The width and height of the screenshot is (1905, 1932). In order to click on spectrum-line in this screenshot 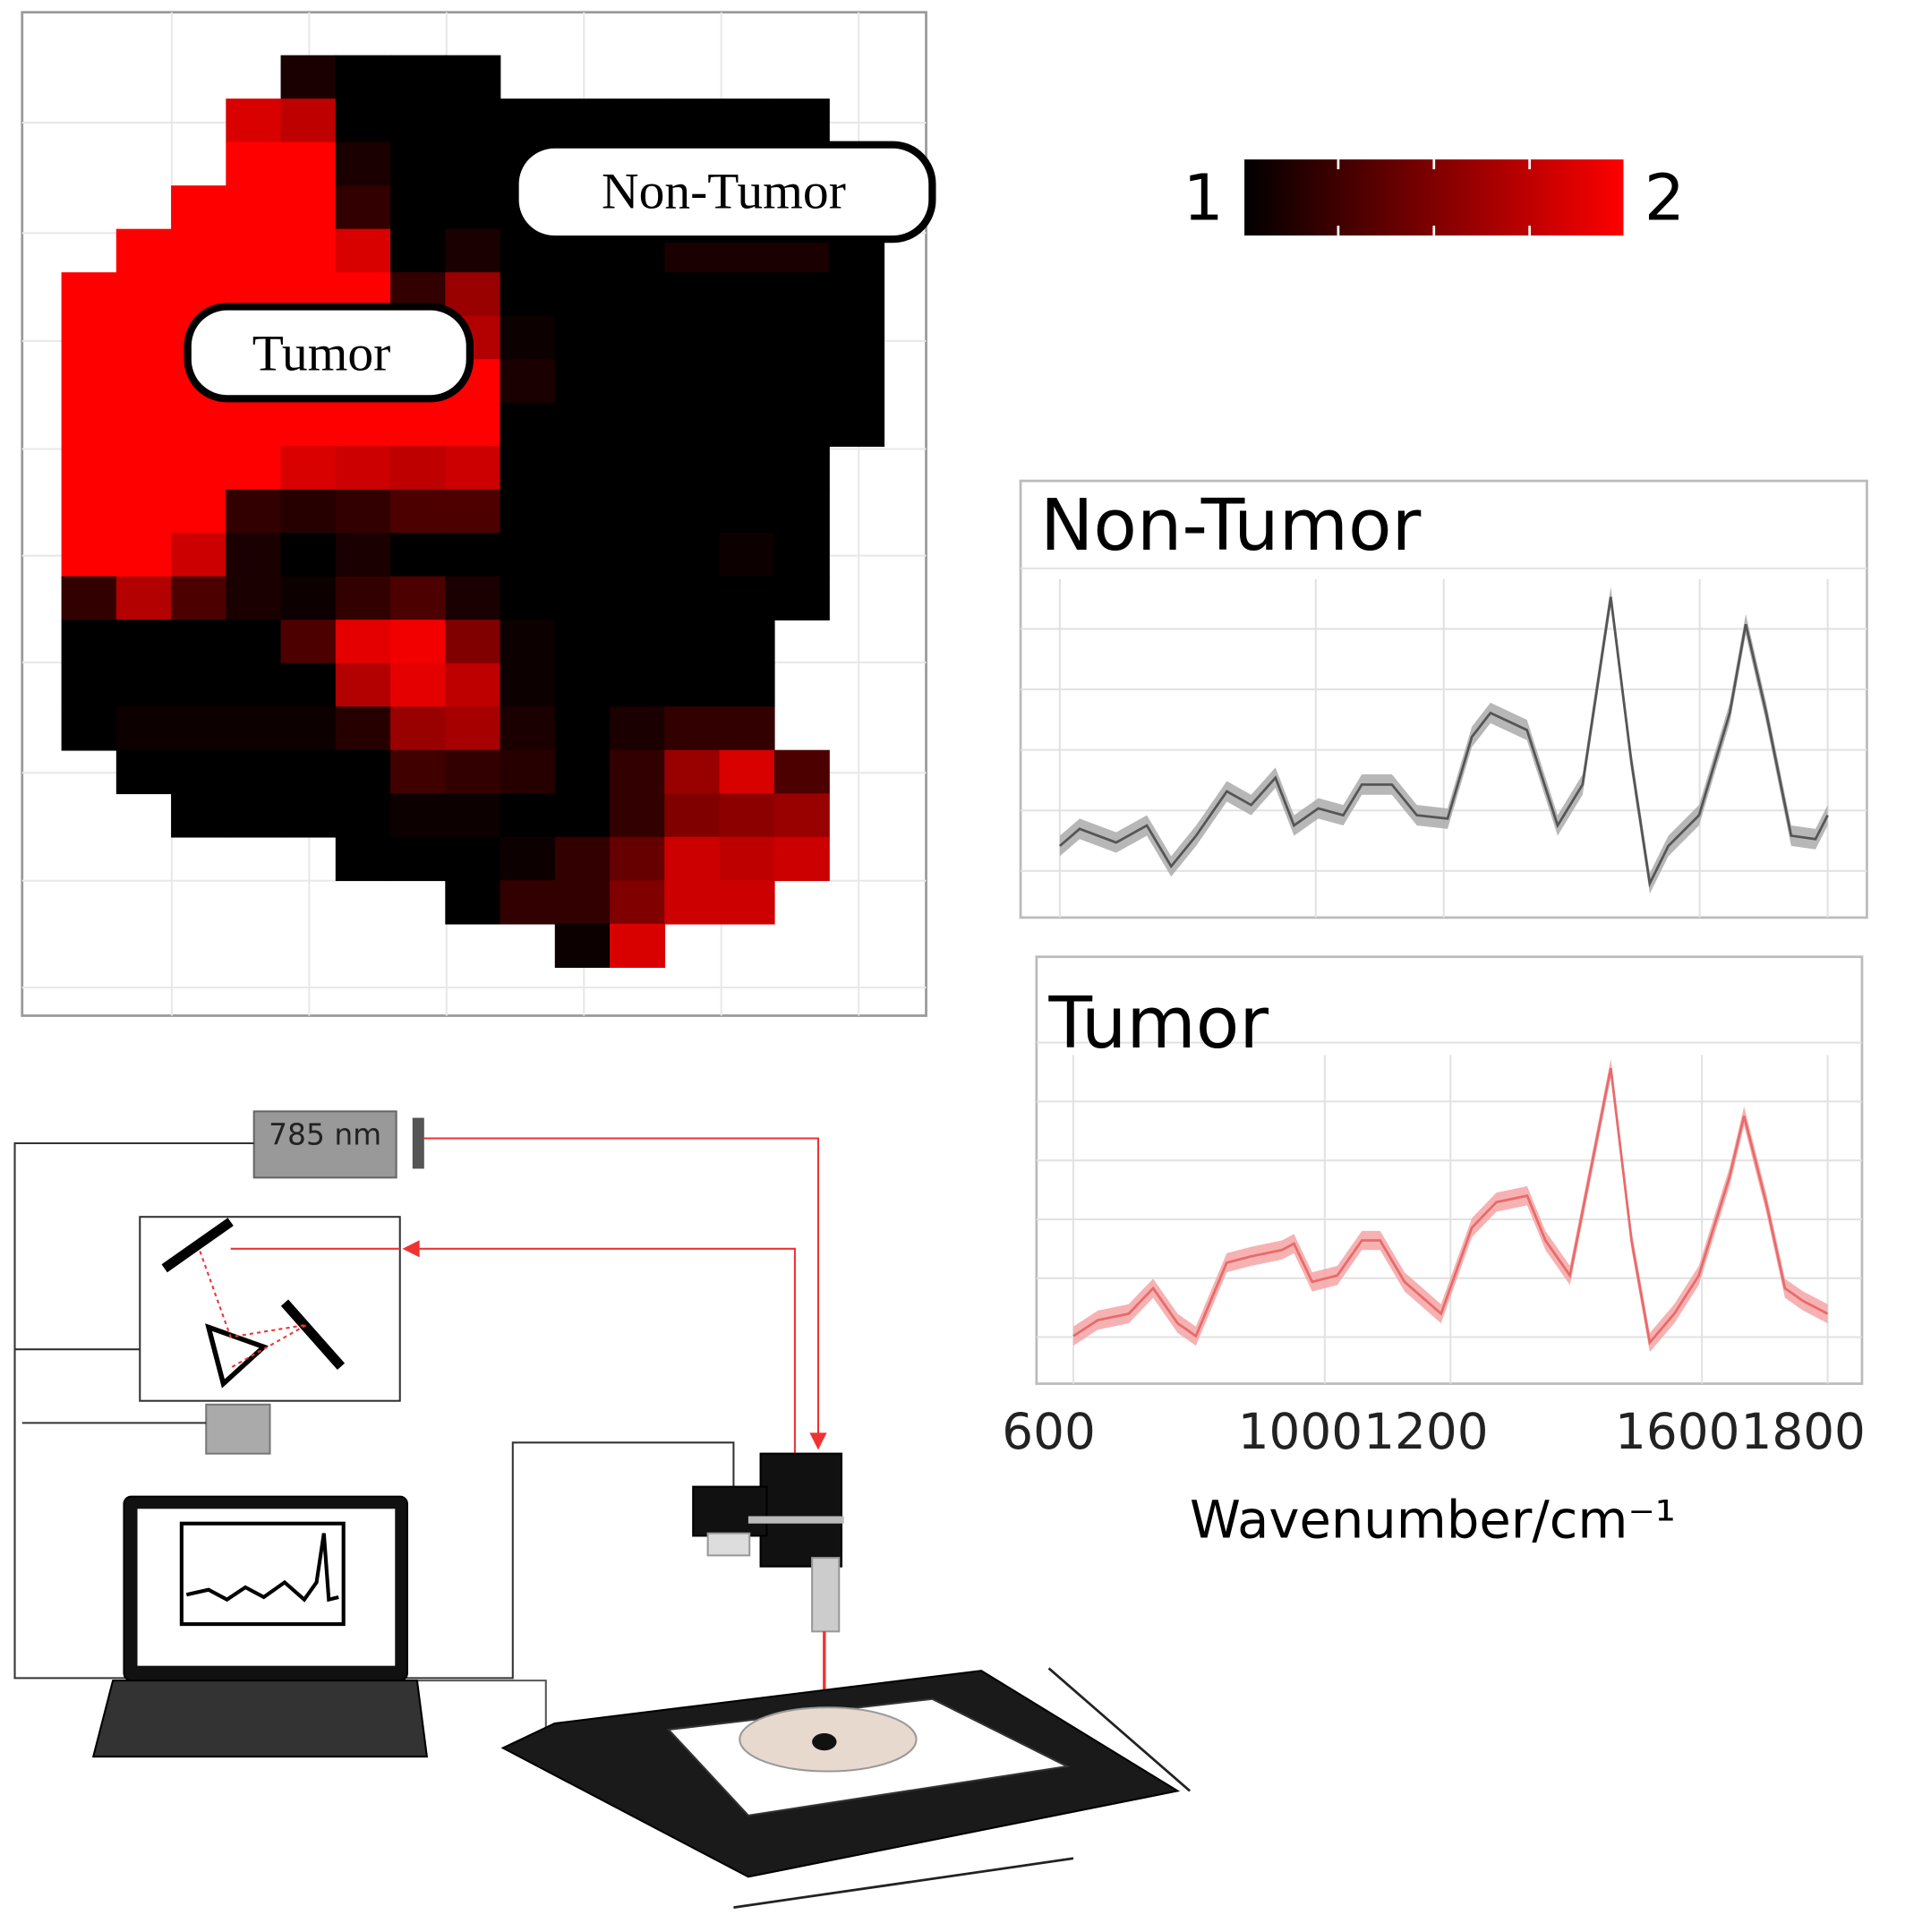, I will do `click(1443, 742)`.